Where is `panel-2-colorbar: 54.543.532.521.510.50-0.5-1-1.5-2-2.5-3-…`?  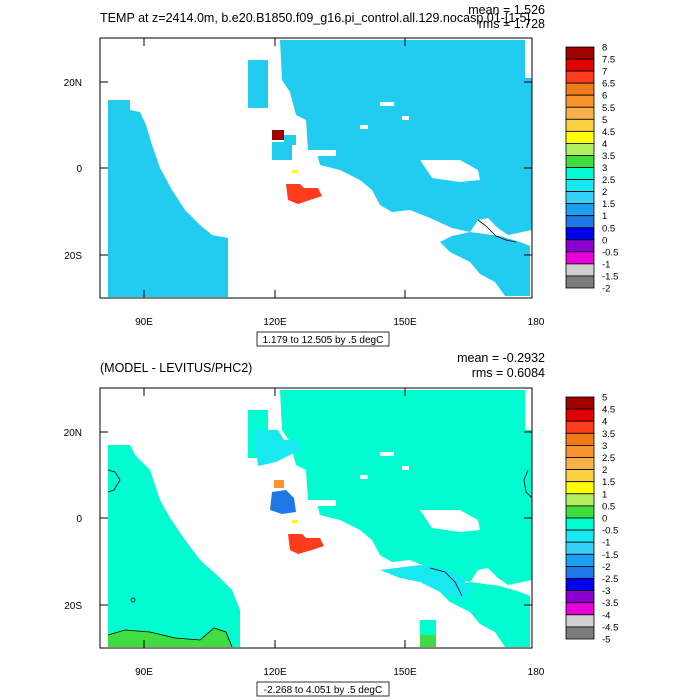
panel-2-colorbar: 54.543.532.521.510.50-0.5-1-1.5-2-2.5-3-… is located at coordinates (591, 519).